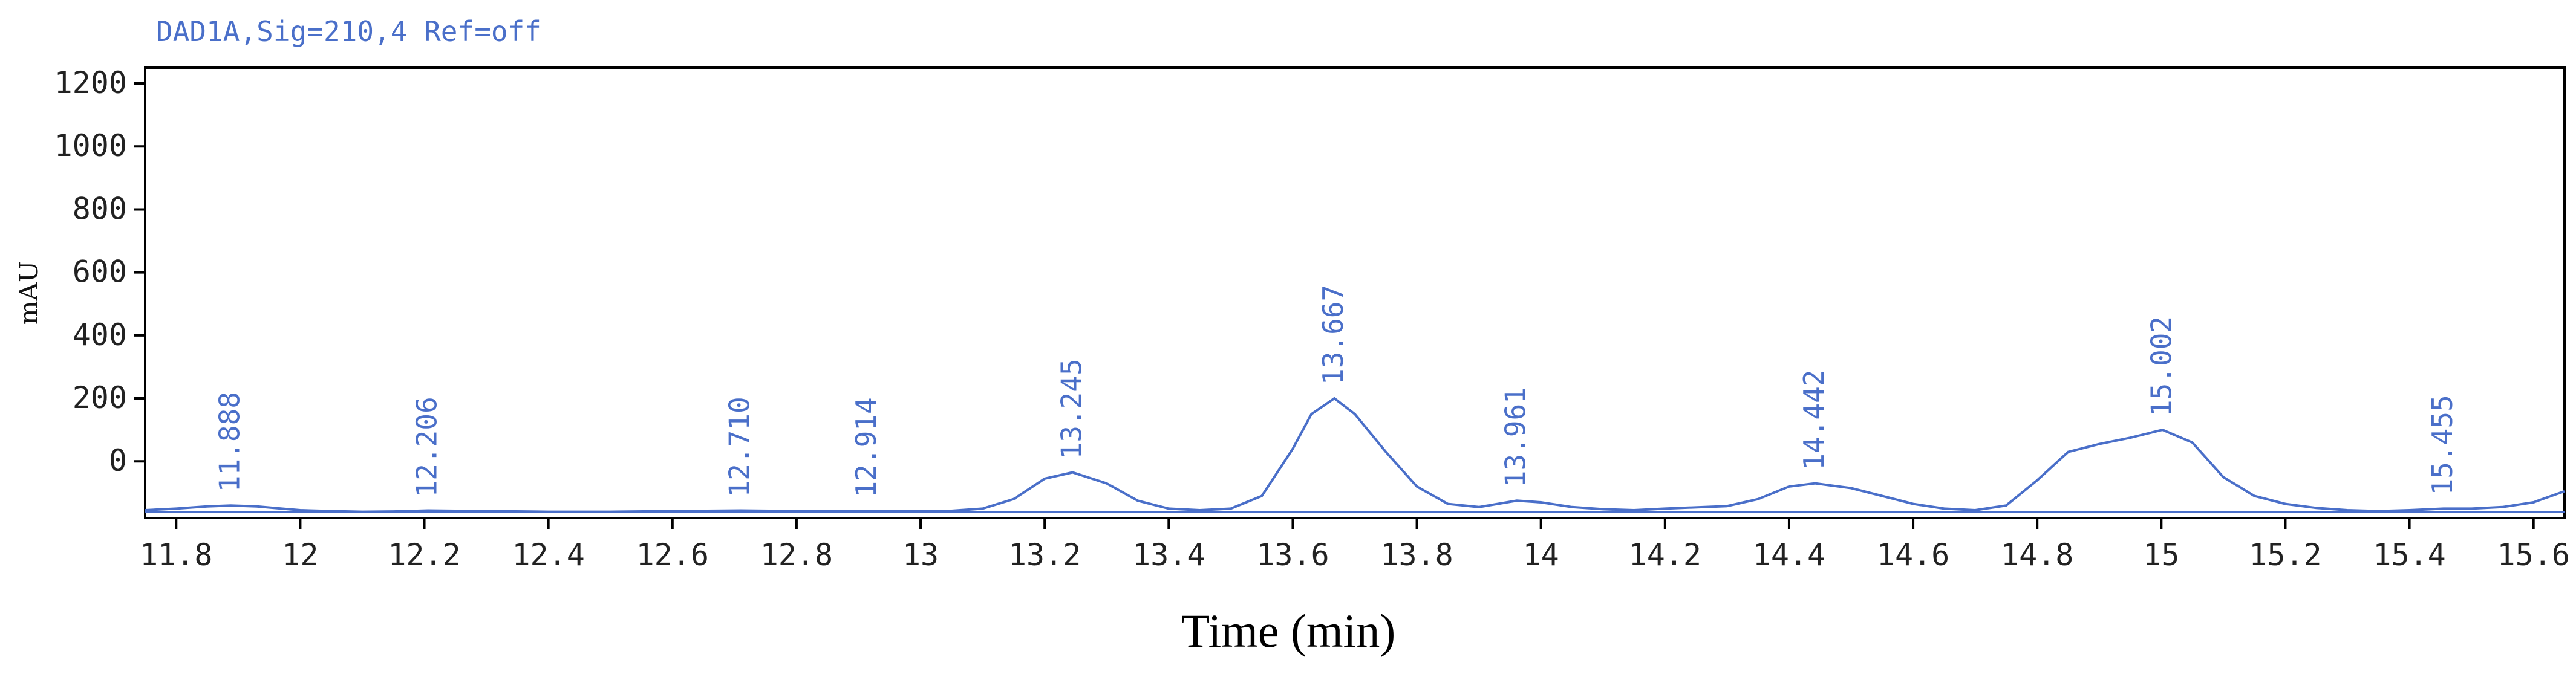 The width and height of the screenshot is (2576, 677). Describe the element at coordinates (100, 208) in the screenshot. I see `y-tick-label: 800` at that location.